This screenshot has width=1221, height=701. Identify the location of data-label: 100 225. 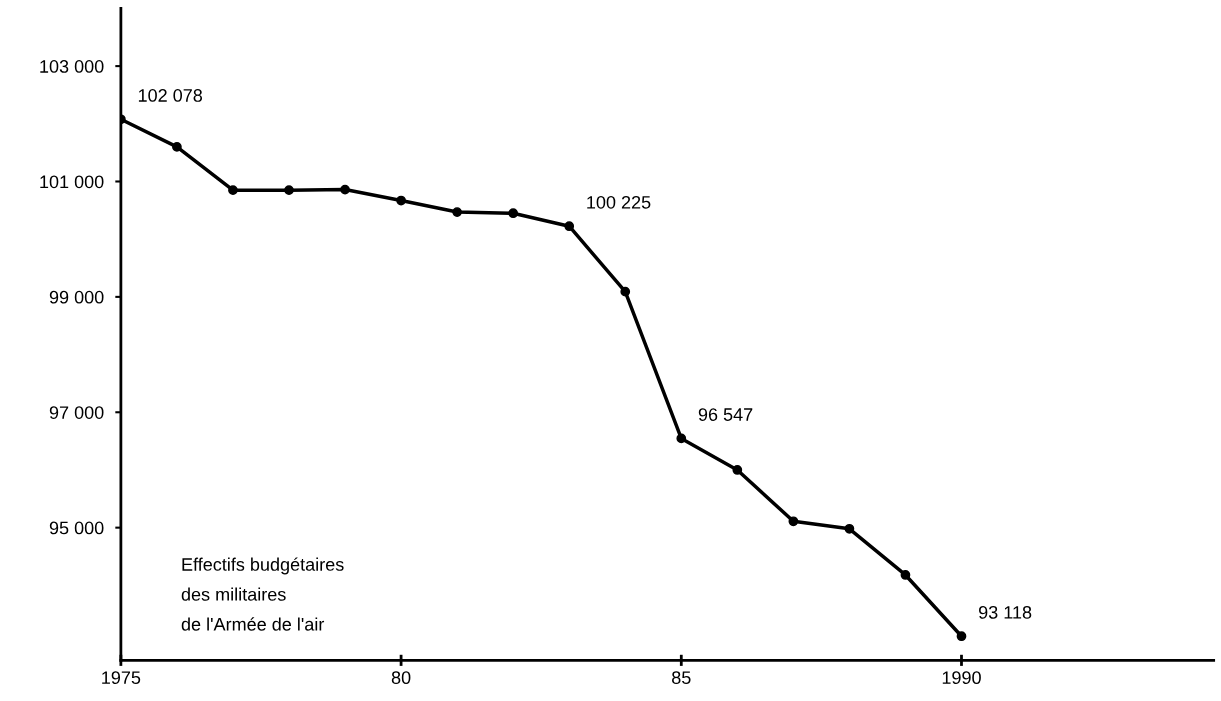
(619, 202).